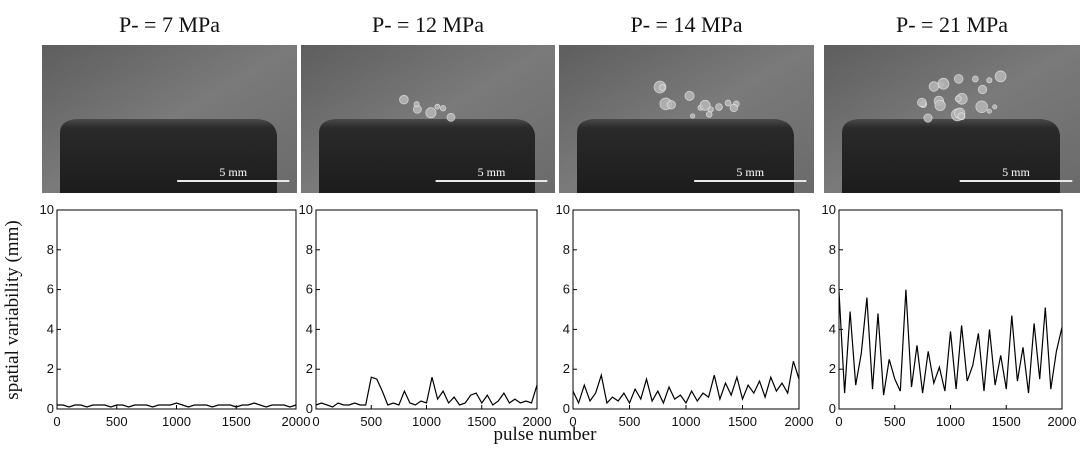  I want to click on x-axis-label: pulse number, so click(546, 434).